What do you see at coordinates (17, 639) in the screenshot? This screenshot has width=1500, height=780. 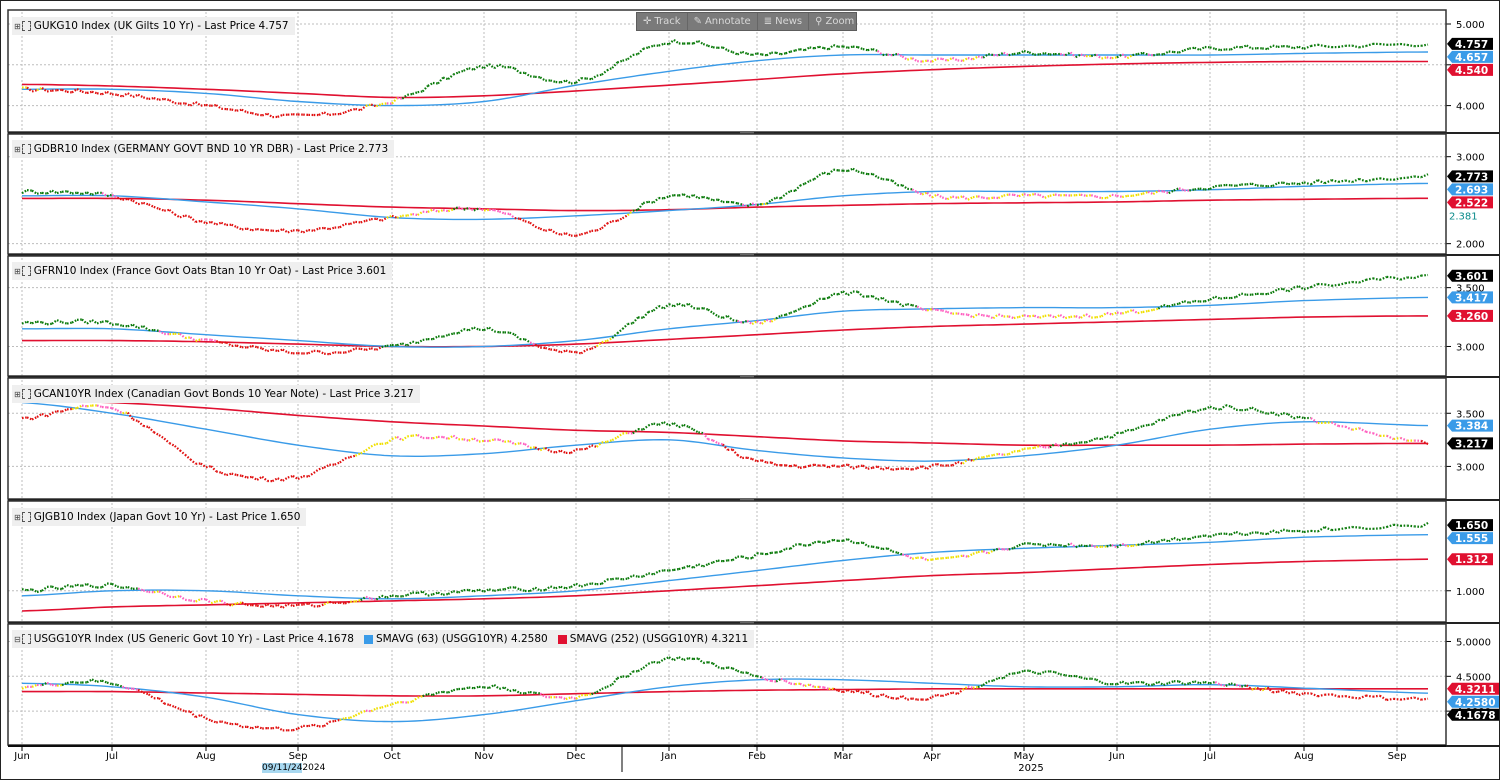 I see `collapse-icon: ⊟` at bounding box center [17, 639].